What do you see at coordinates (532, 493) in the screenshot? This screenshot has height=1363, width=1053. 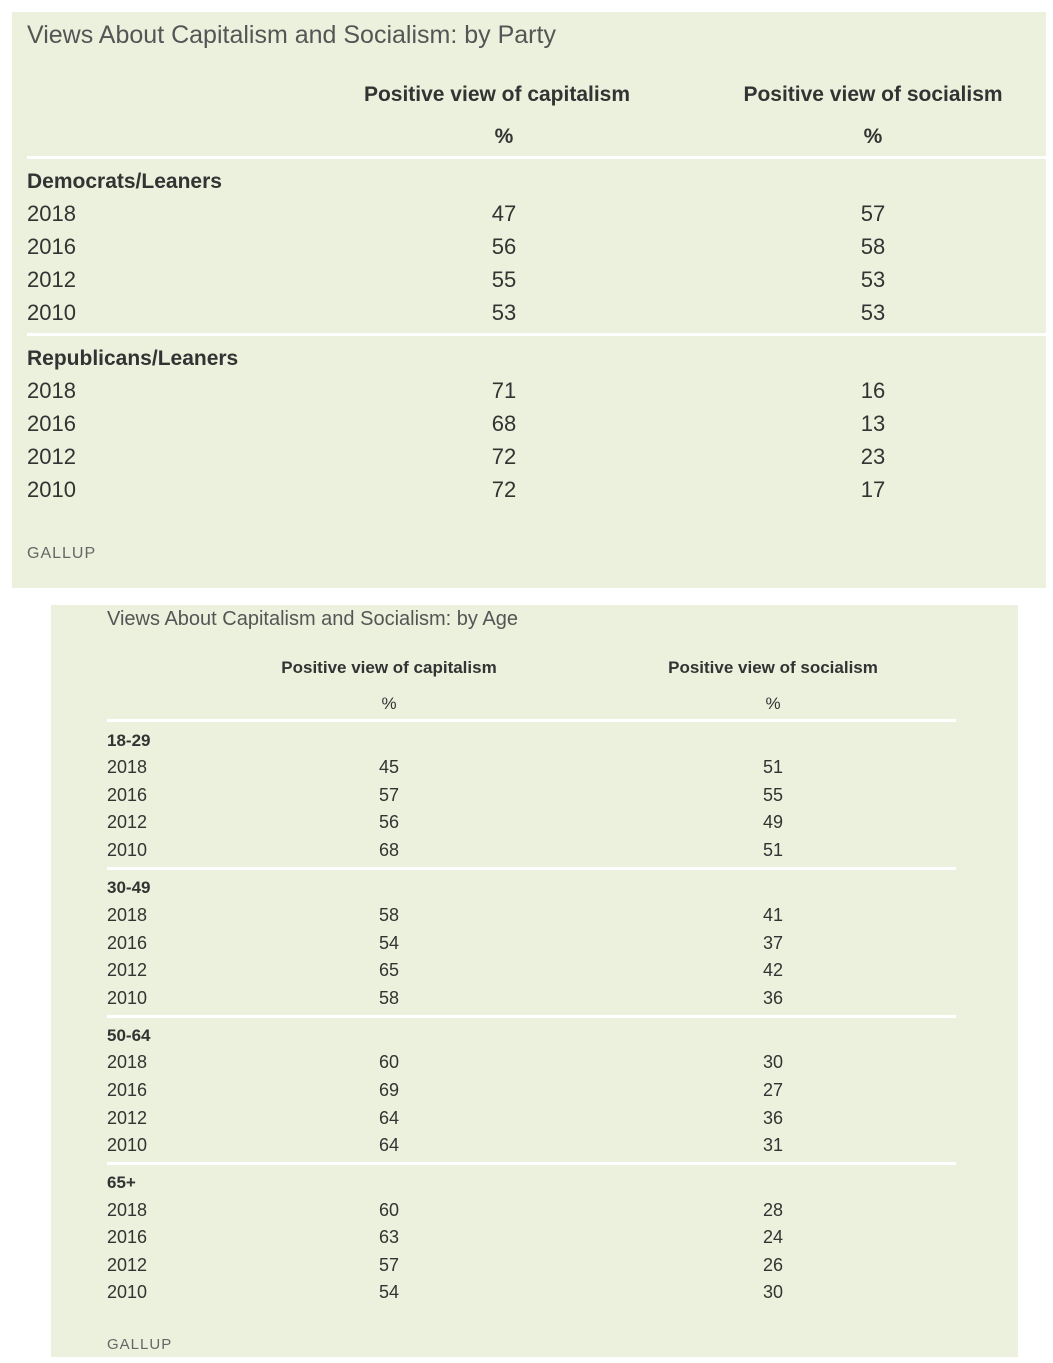 I see `table-row: 2010 72 17` at bounding box center [532, 493].